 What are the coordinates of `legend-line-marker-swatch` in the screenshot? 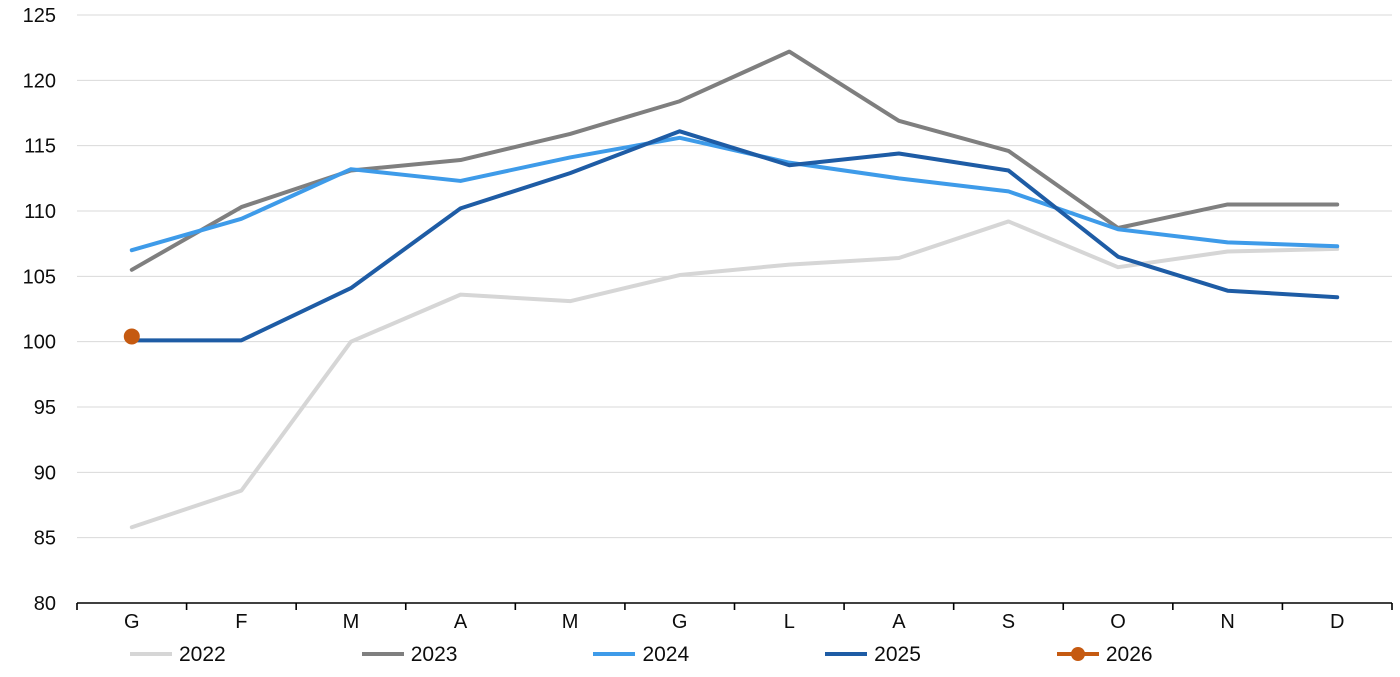 It's located at (1077, 654).